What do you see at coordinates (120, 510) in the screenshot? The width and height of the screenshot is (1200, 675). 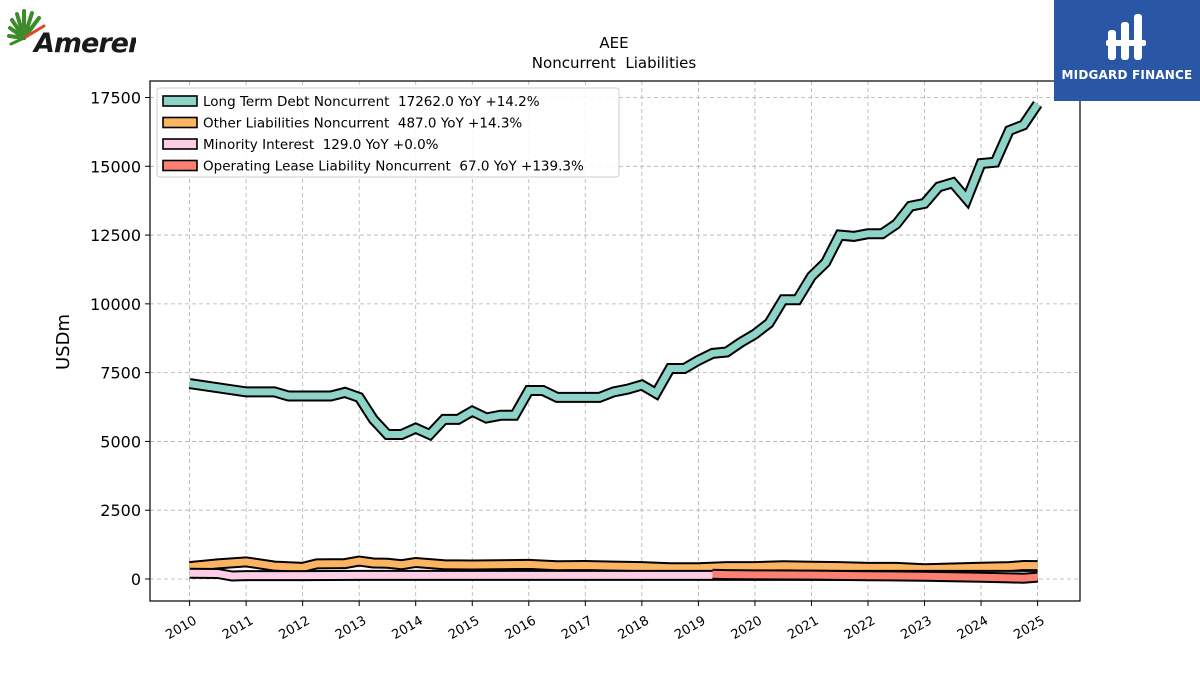 I see `y-tick-label: 2500` at bounding box center [120, 510].